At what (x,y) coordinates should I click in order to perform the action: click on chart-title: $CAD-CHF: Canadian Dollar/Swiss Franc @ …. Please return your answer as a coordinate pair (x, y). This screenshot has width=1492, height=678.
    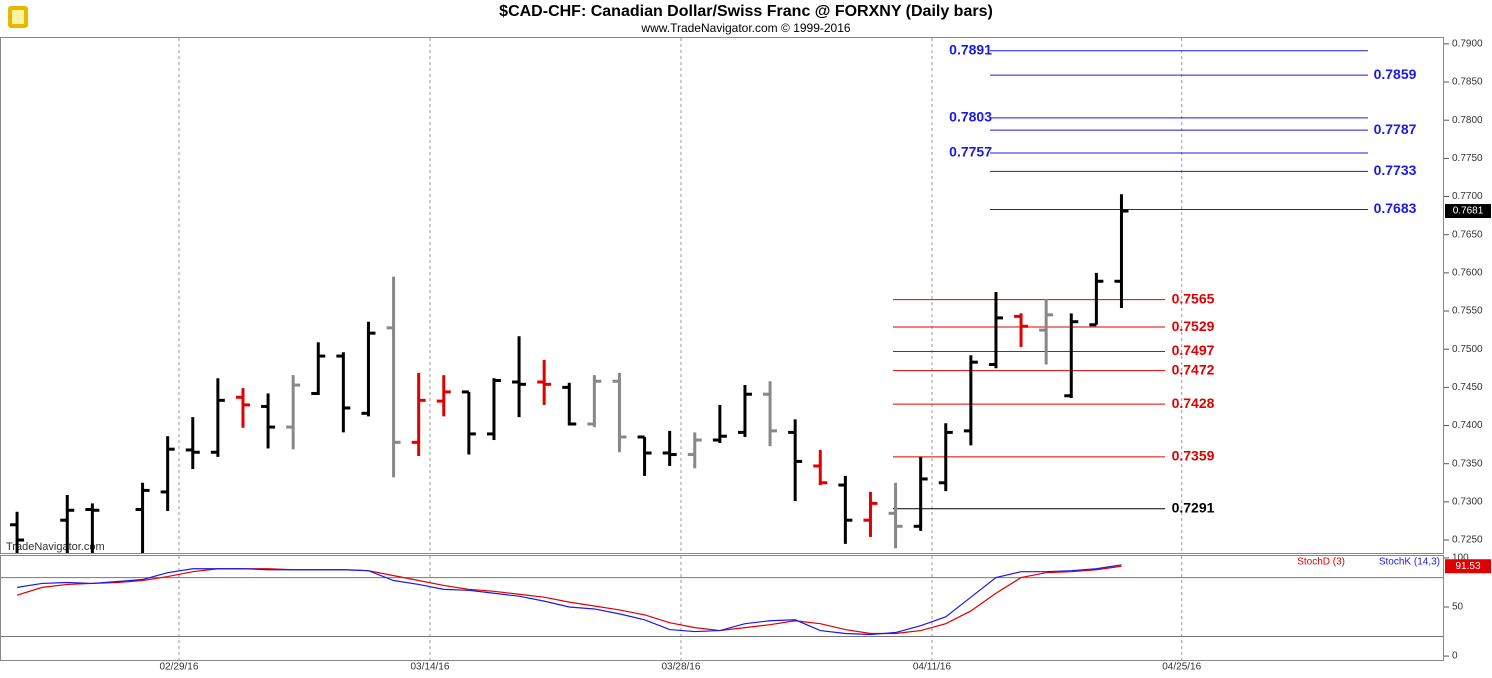
    Looking at the image, I should click on (746, 11).